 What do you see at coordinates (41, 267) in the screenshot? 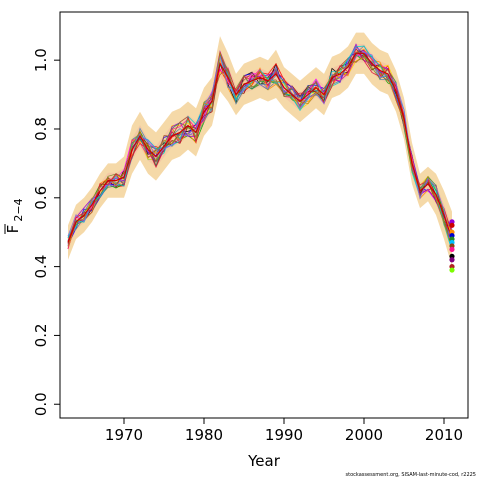
I see `y-tick-label: 0.4` at bounding box center [41, 267].